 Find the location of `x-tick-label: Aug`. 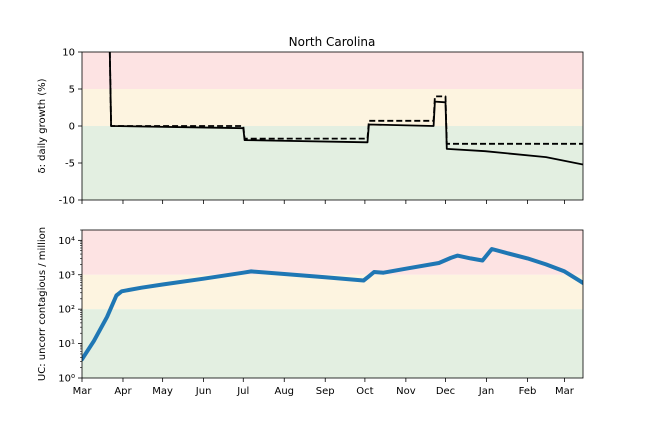

x-tick-label: Aug is located at coordinates (284, 391).